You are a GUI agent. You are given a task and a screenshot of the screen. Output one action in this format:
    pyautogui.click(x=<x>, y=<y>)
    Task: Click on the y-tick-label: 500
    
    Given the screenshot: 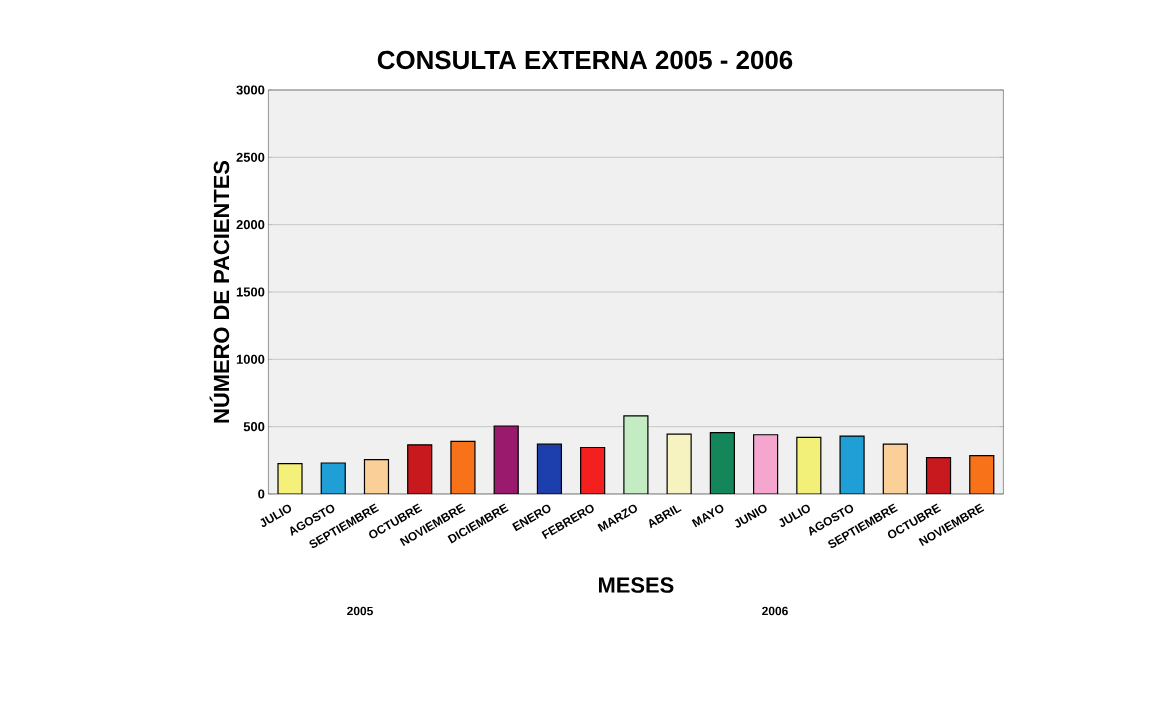 What is the action you would take?
    pyautogui.click(x=254, y=427)
    